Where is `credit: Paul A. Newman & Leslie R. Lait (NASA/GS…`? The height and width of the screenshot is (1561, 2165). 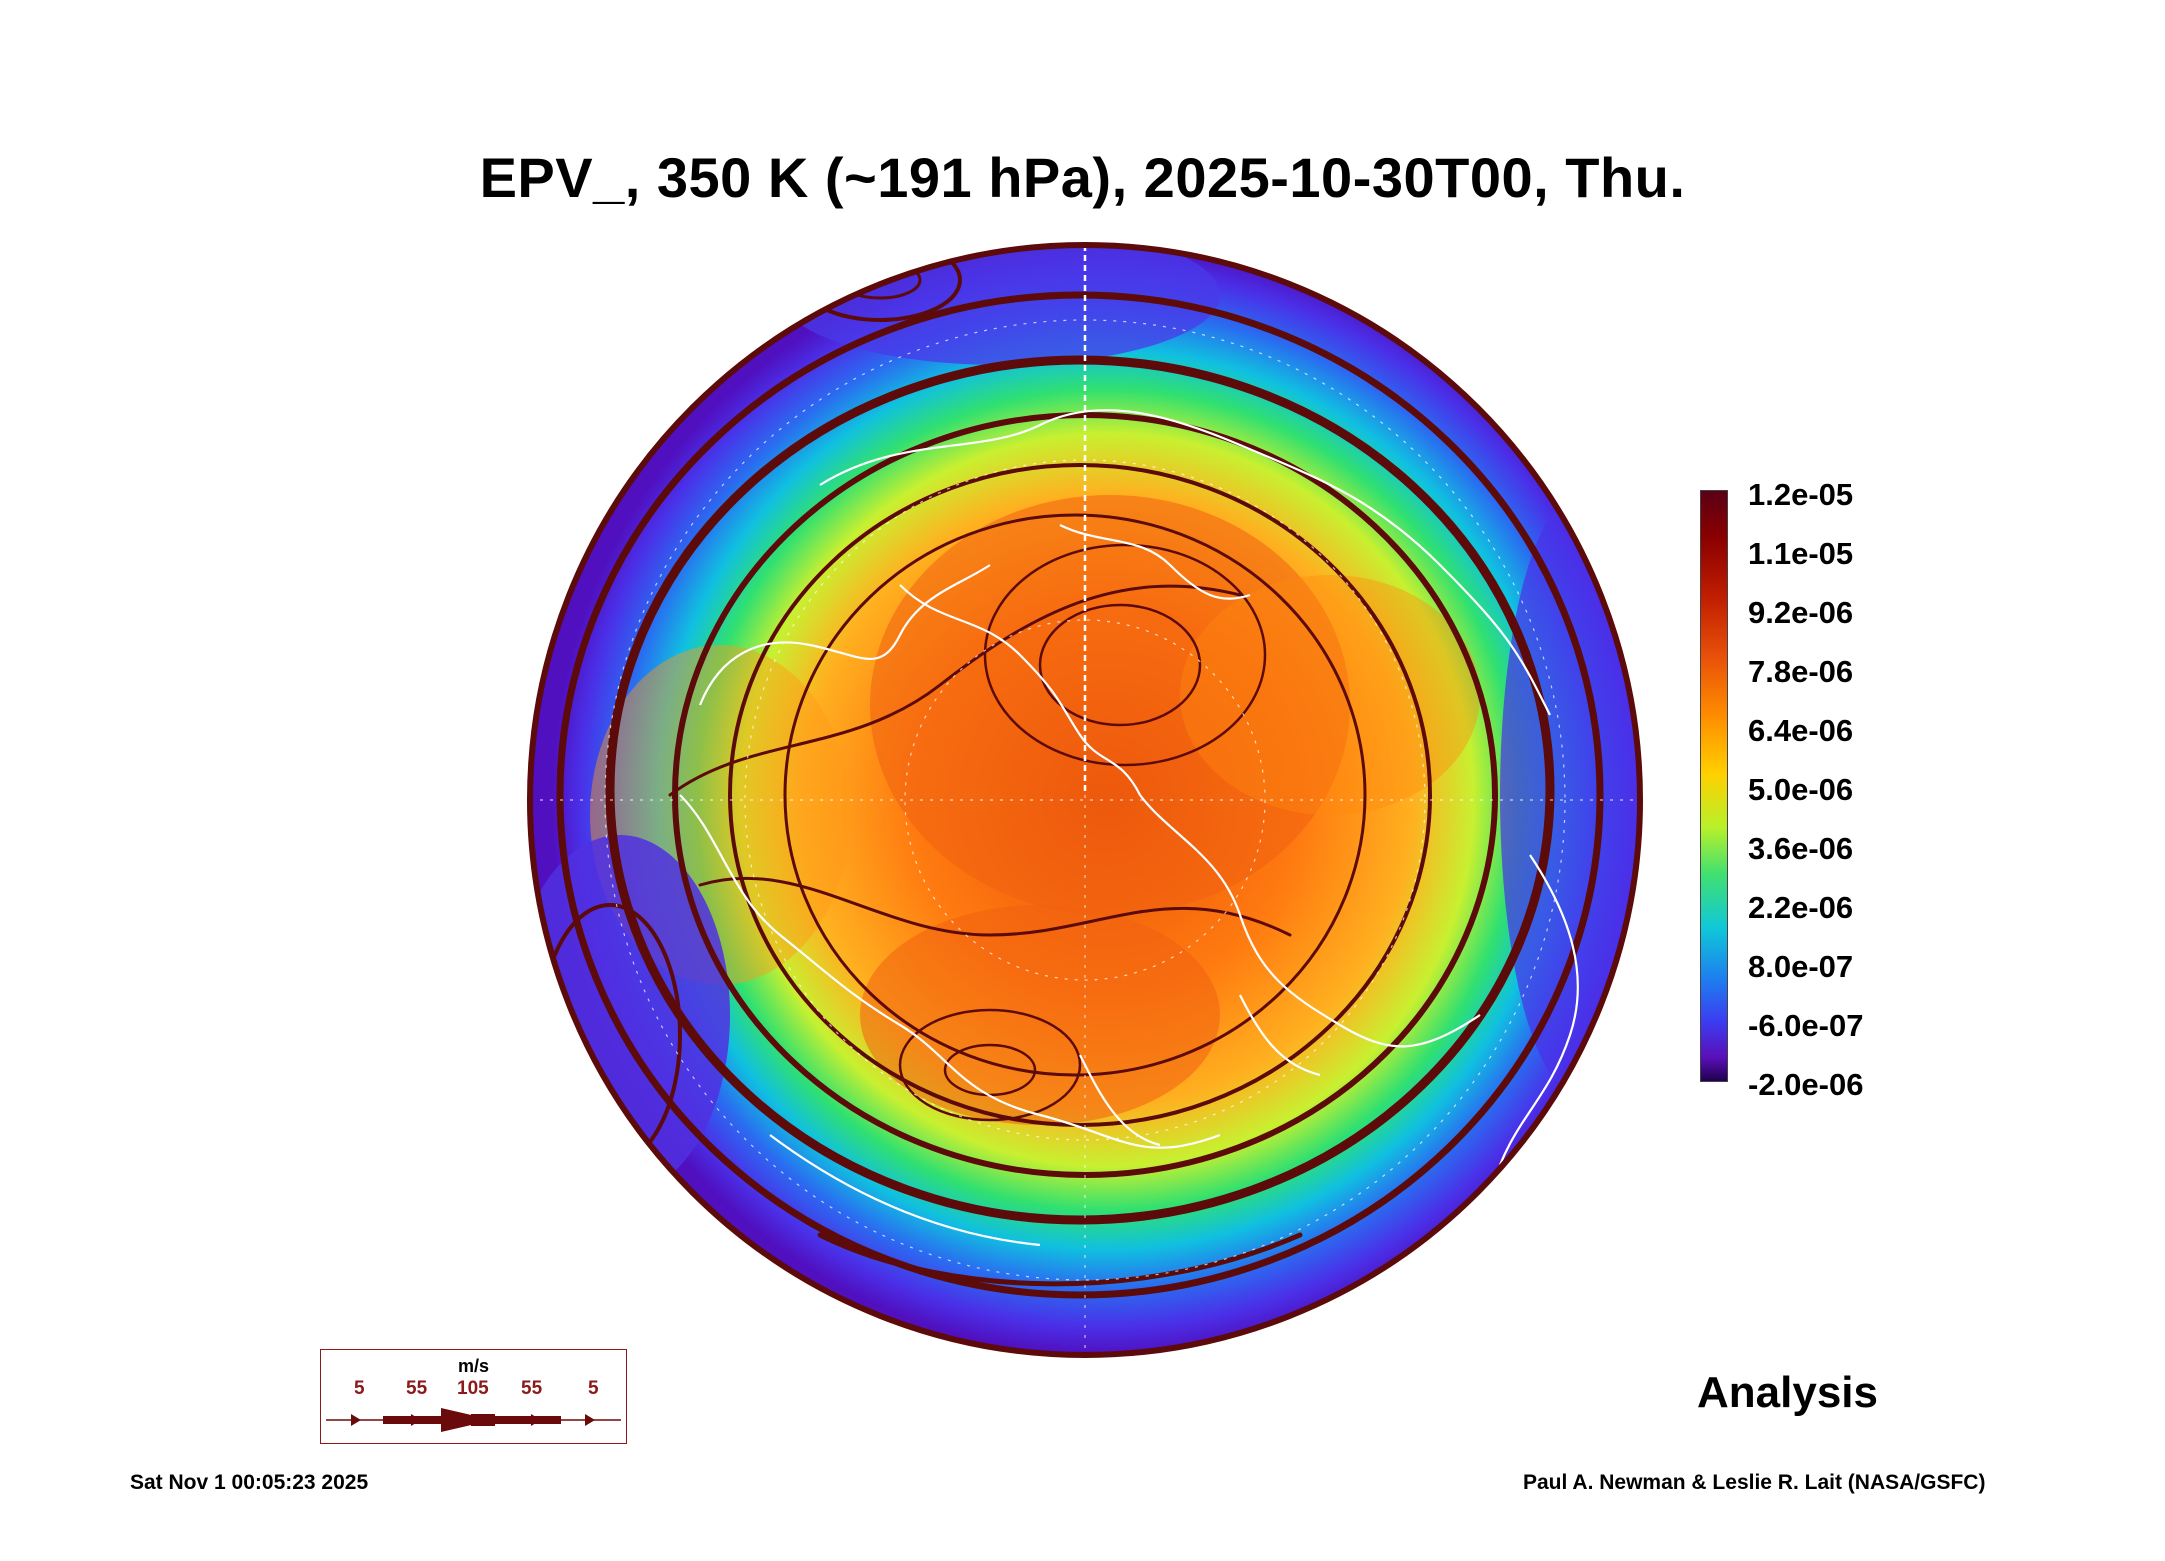
credit: Paul A. Newman & Leslie R. Lait (NASA/GS… is located at coordinates (1754, 1482).